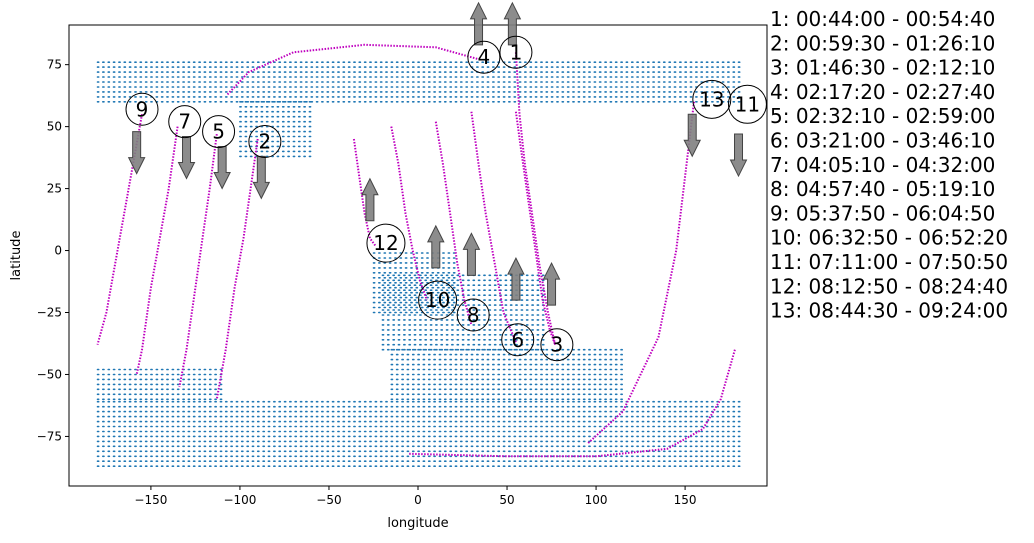  I want to click on legend-entry-8: 8: 04:57:40 - 05:19:10, so click(882, 189).